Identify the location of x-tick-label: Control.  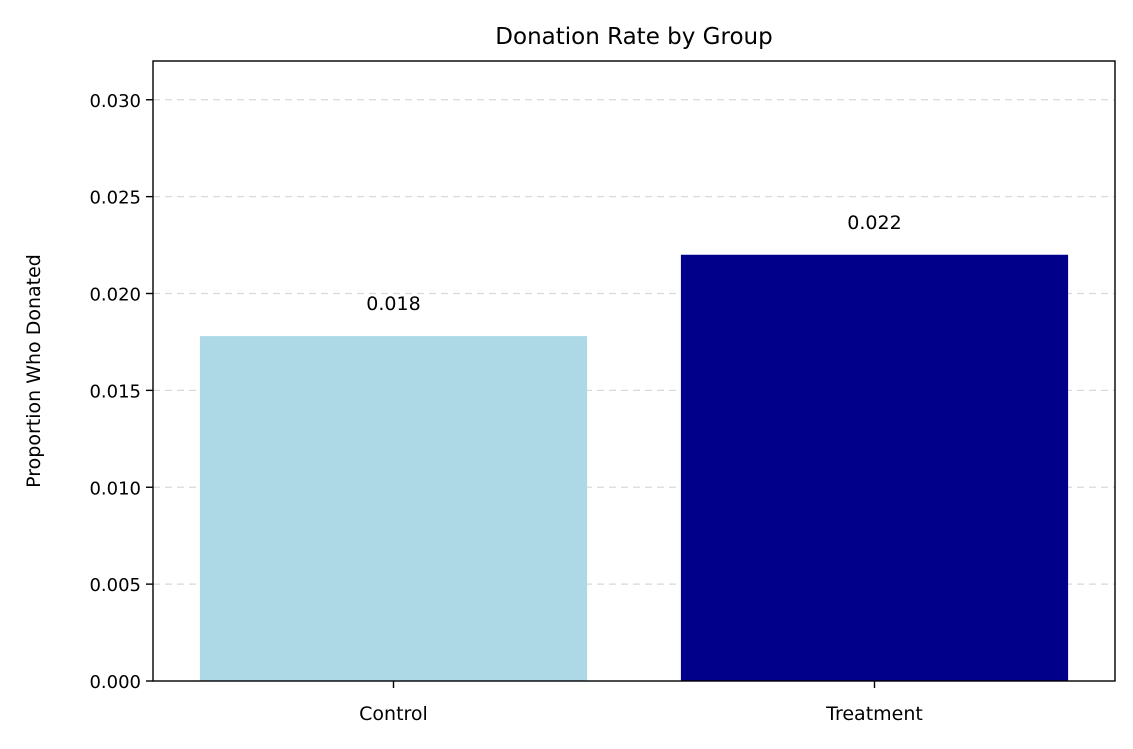
(393, 714).